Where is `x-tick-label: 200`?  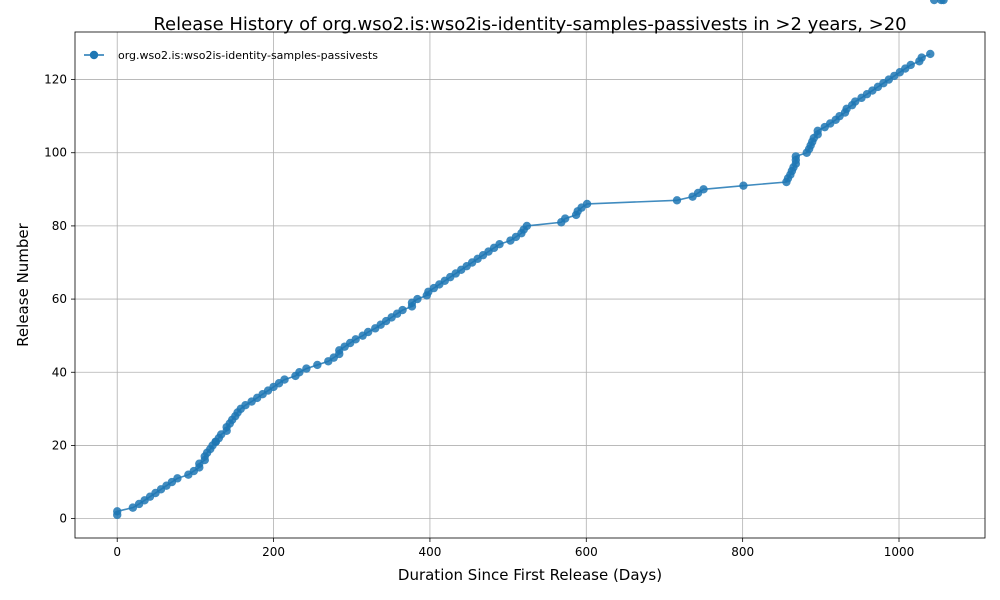
x-tick-label: 200 is located at coordinates (273, 552).